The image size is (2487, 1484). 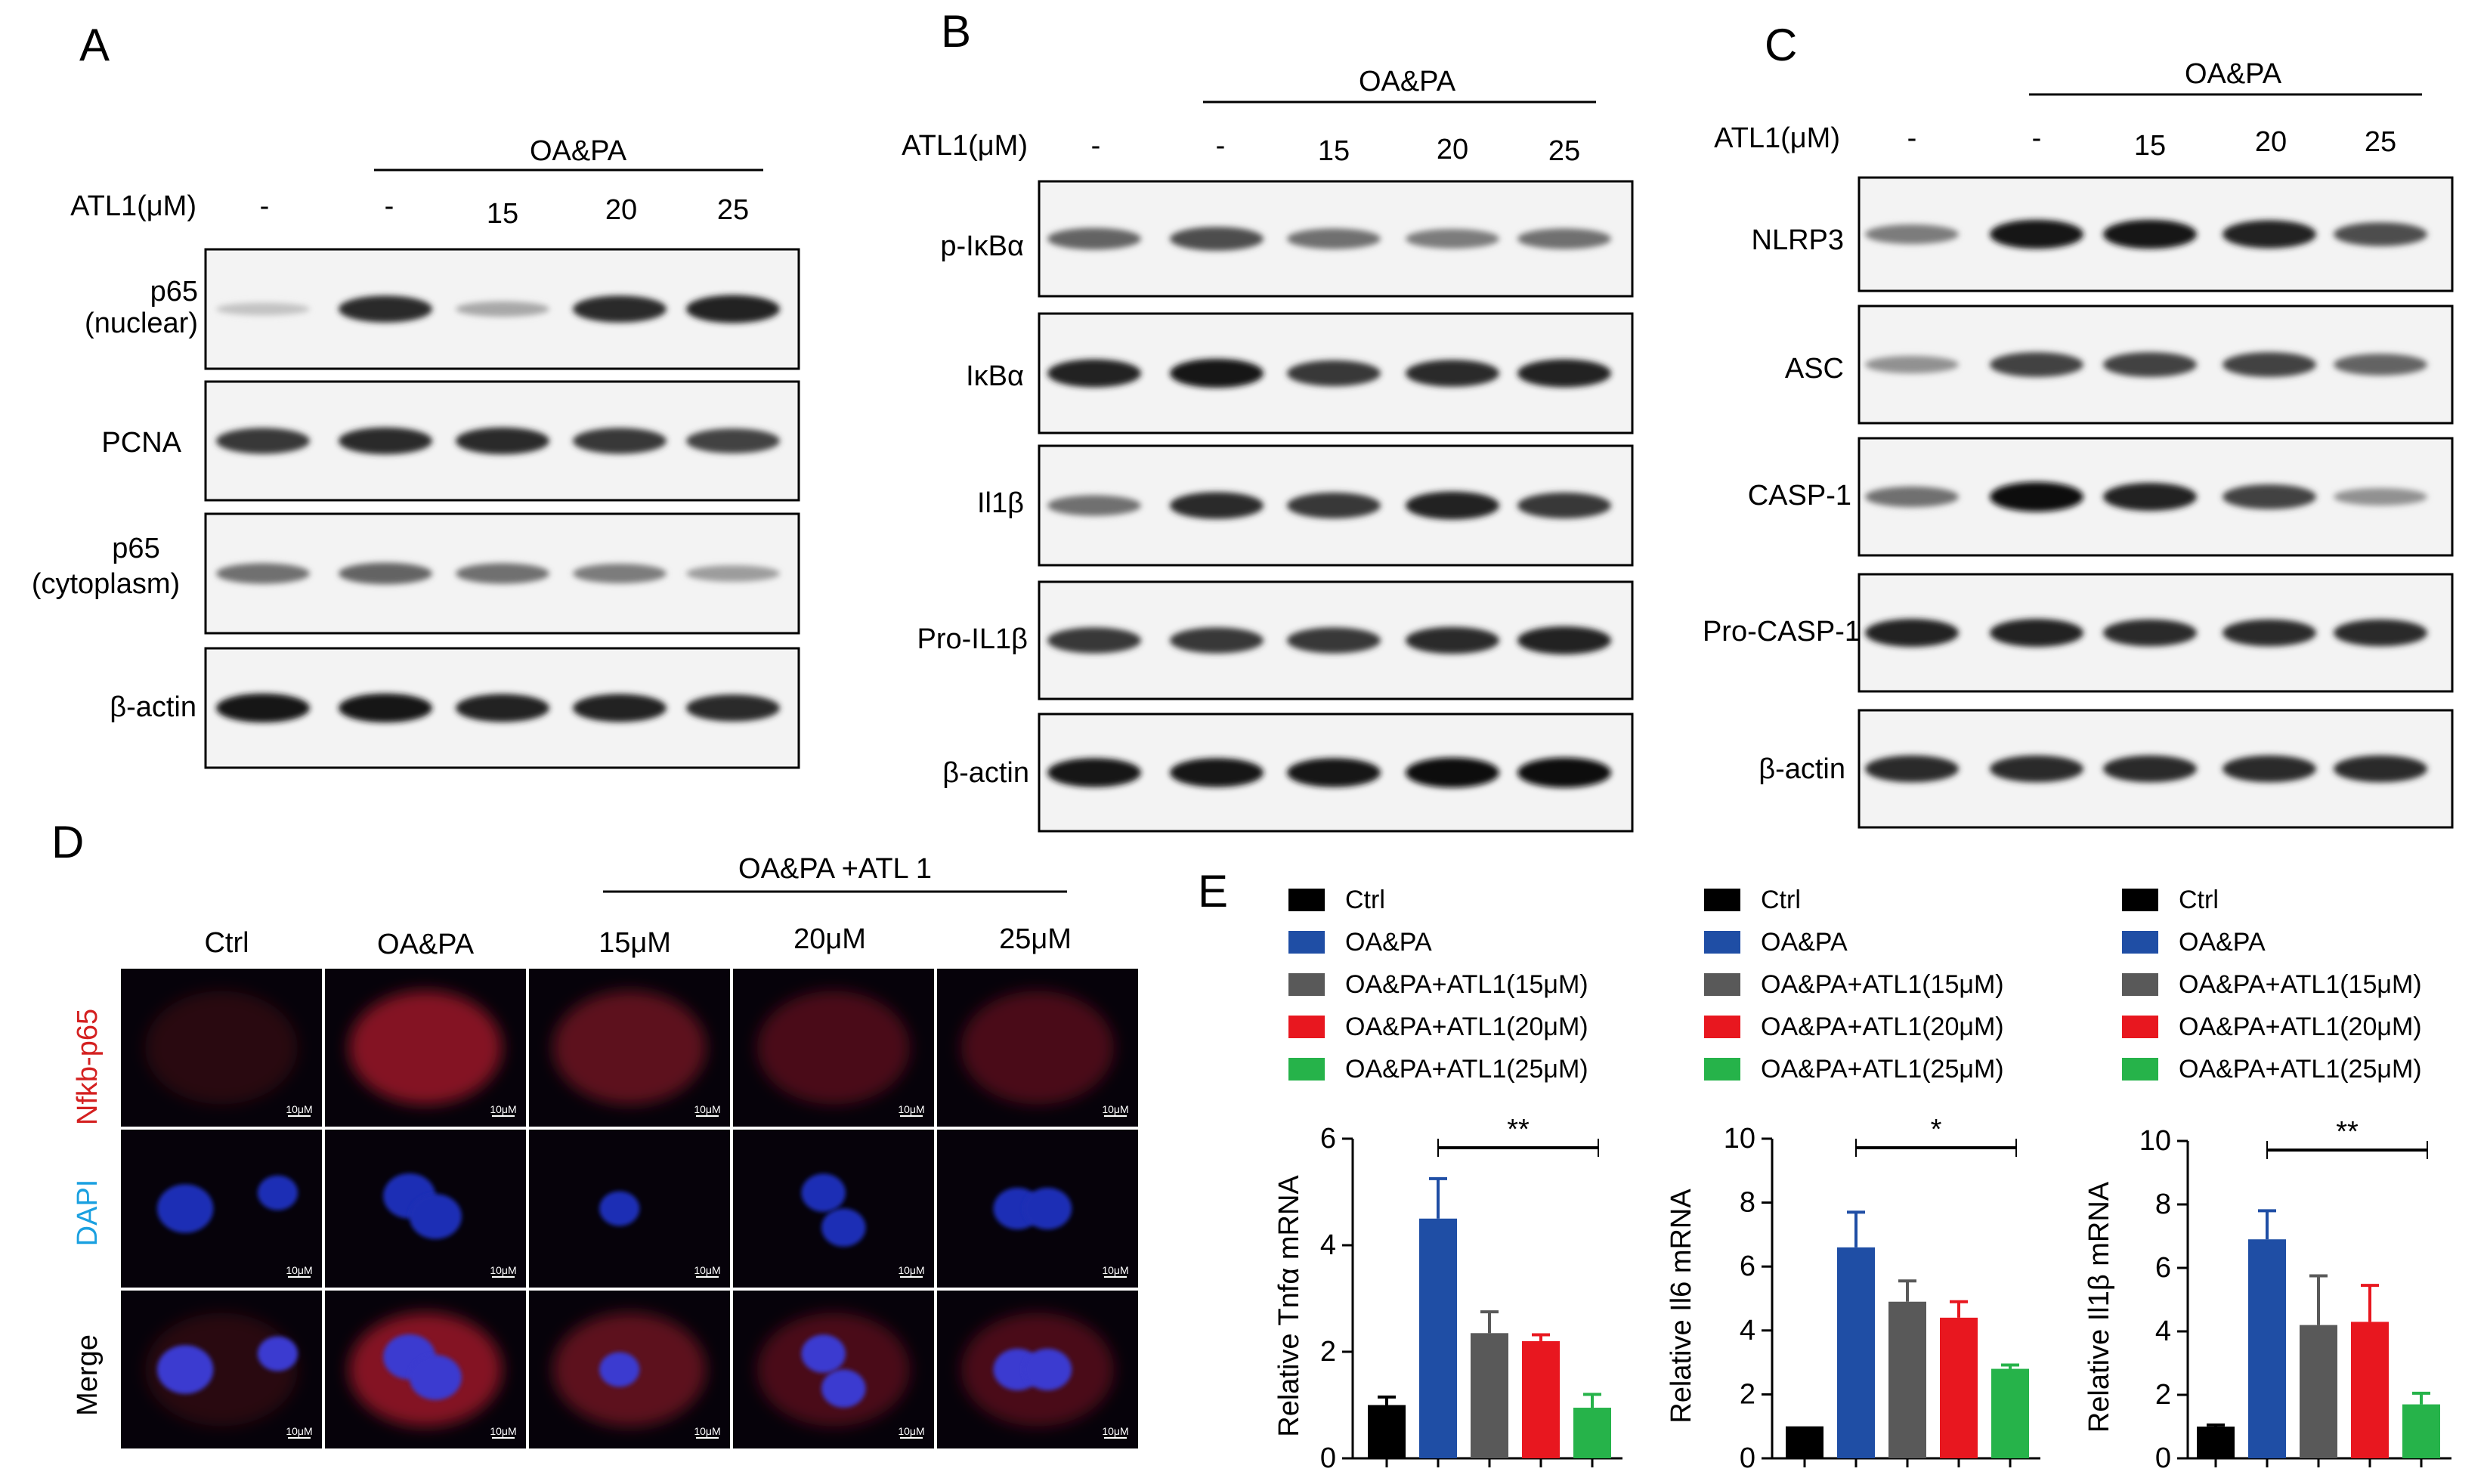 I want to click on y-axis-label: Relative Tnfα mRNA, so click(x=1289, y=1306).